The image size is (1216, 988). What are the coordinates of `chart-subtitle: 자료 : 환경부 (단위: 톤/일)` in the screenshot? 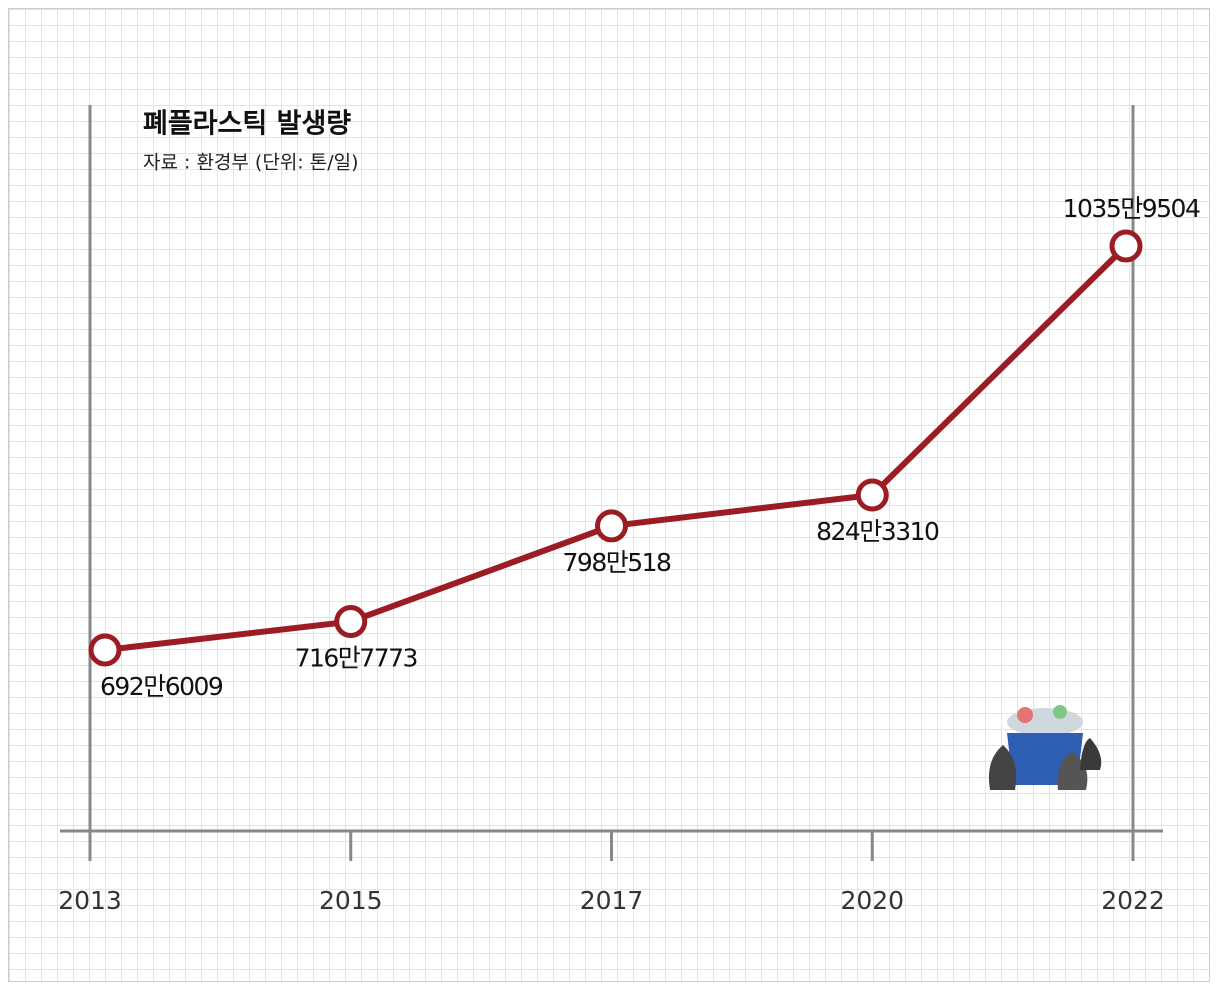 It's located at (251, 163).